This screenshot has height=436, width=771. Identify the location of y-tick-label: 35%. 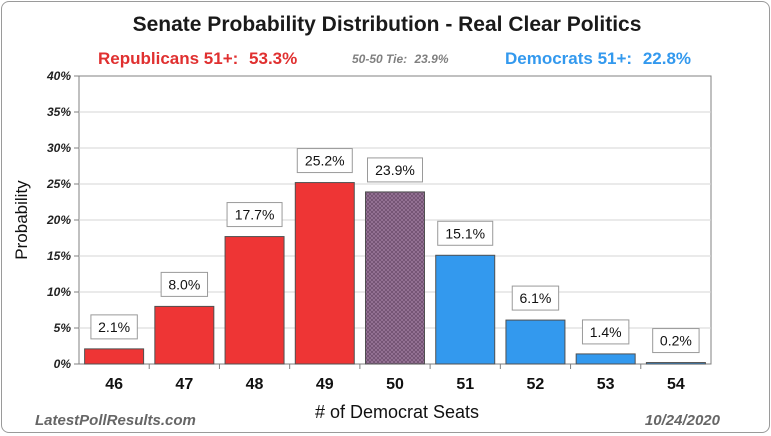
(59, 112).